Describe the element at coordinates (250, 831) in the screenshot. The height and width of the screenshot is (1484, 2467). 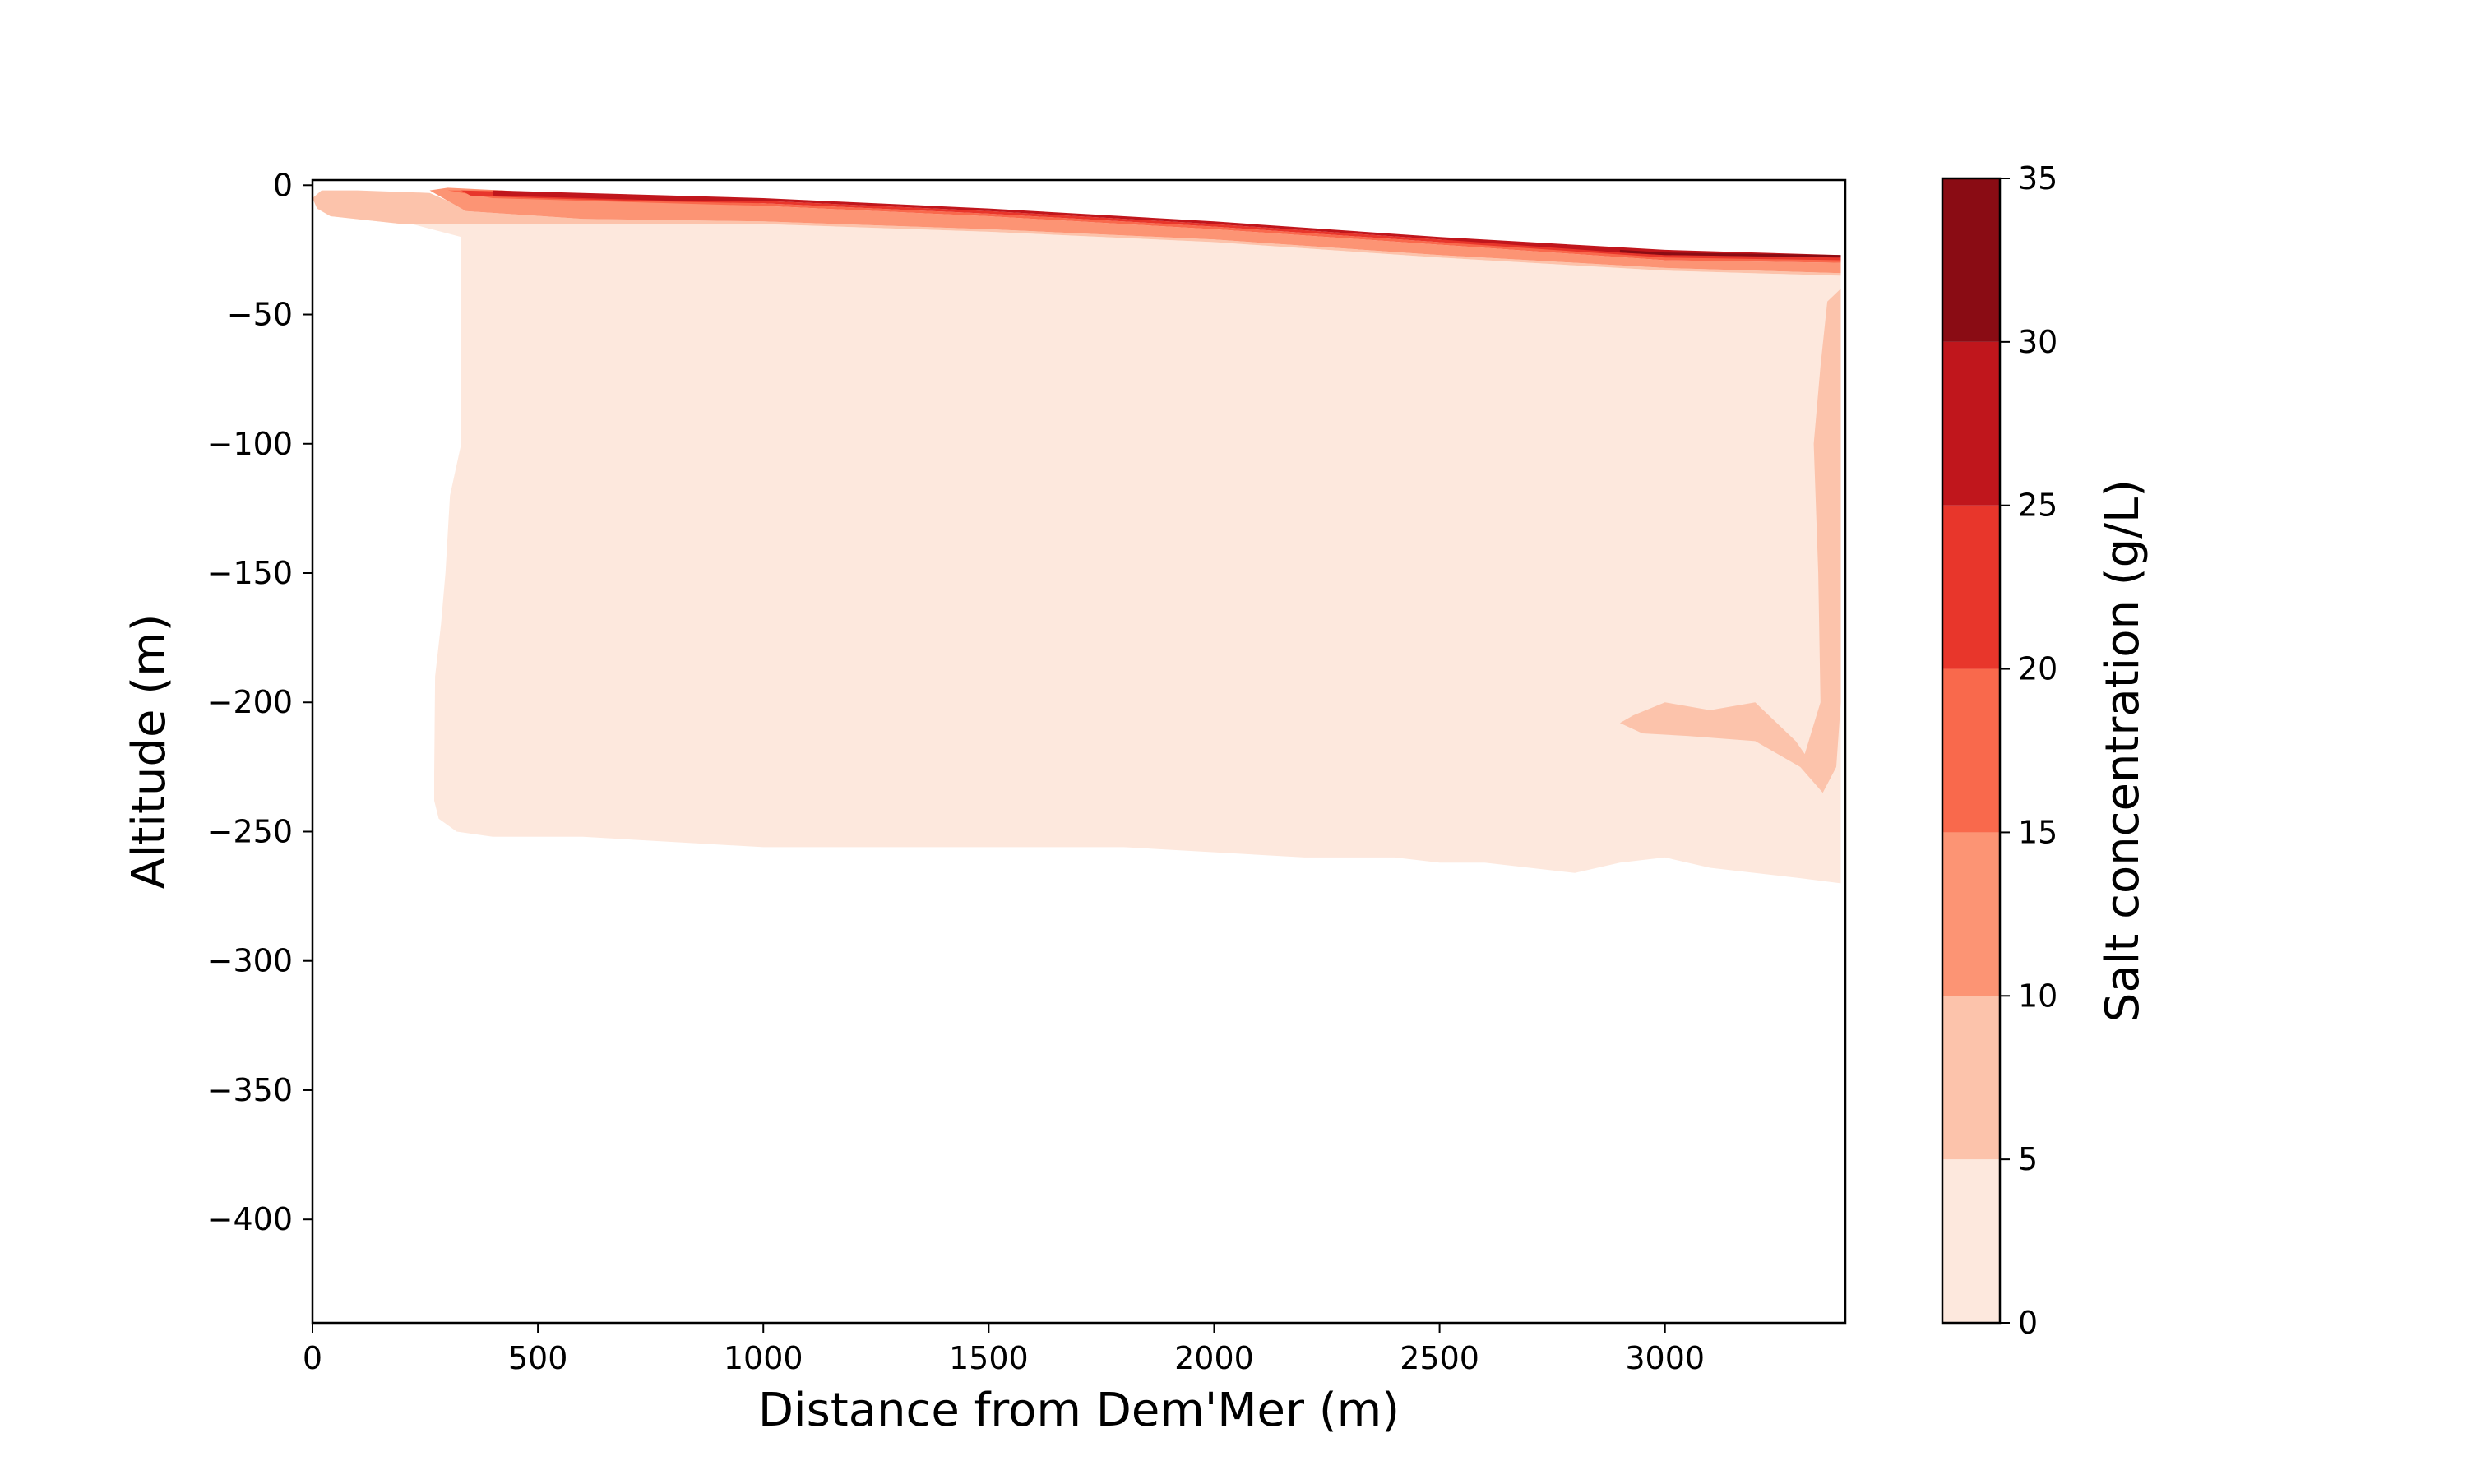
I see `y-tick-label: −250` at that location.